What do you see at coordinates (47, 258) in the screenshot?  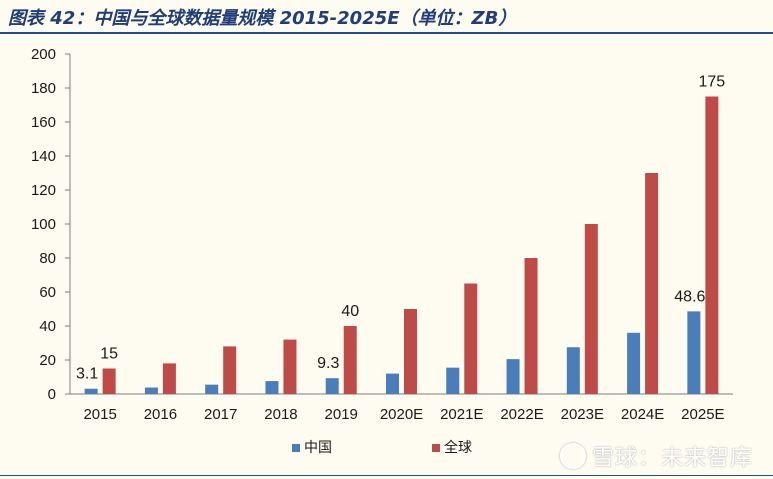 I see `y-tick-label: 80` at bounding box center [47, 258].